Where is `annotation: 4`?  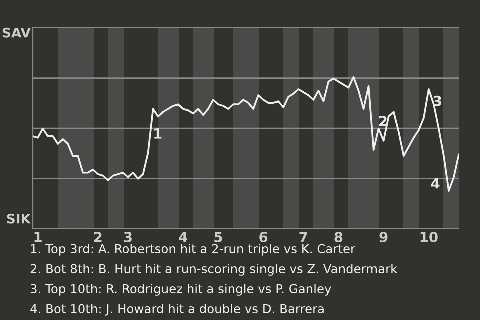 annotation: 4 is located at coordinates (435, 183).